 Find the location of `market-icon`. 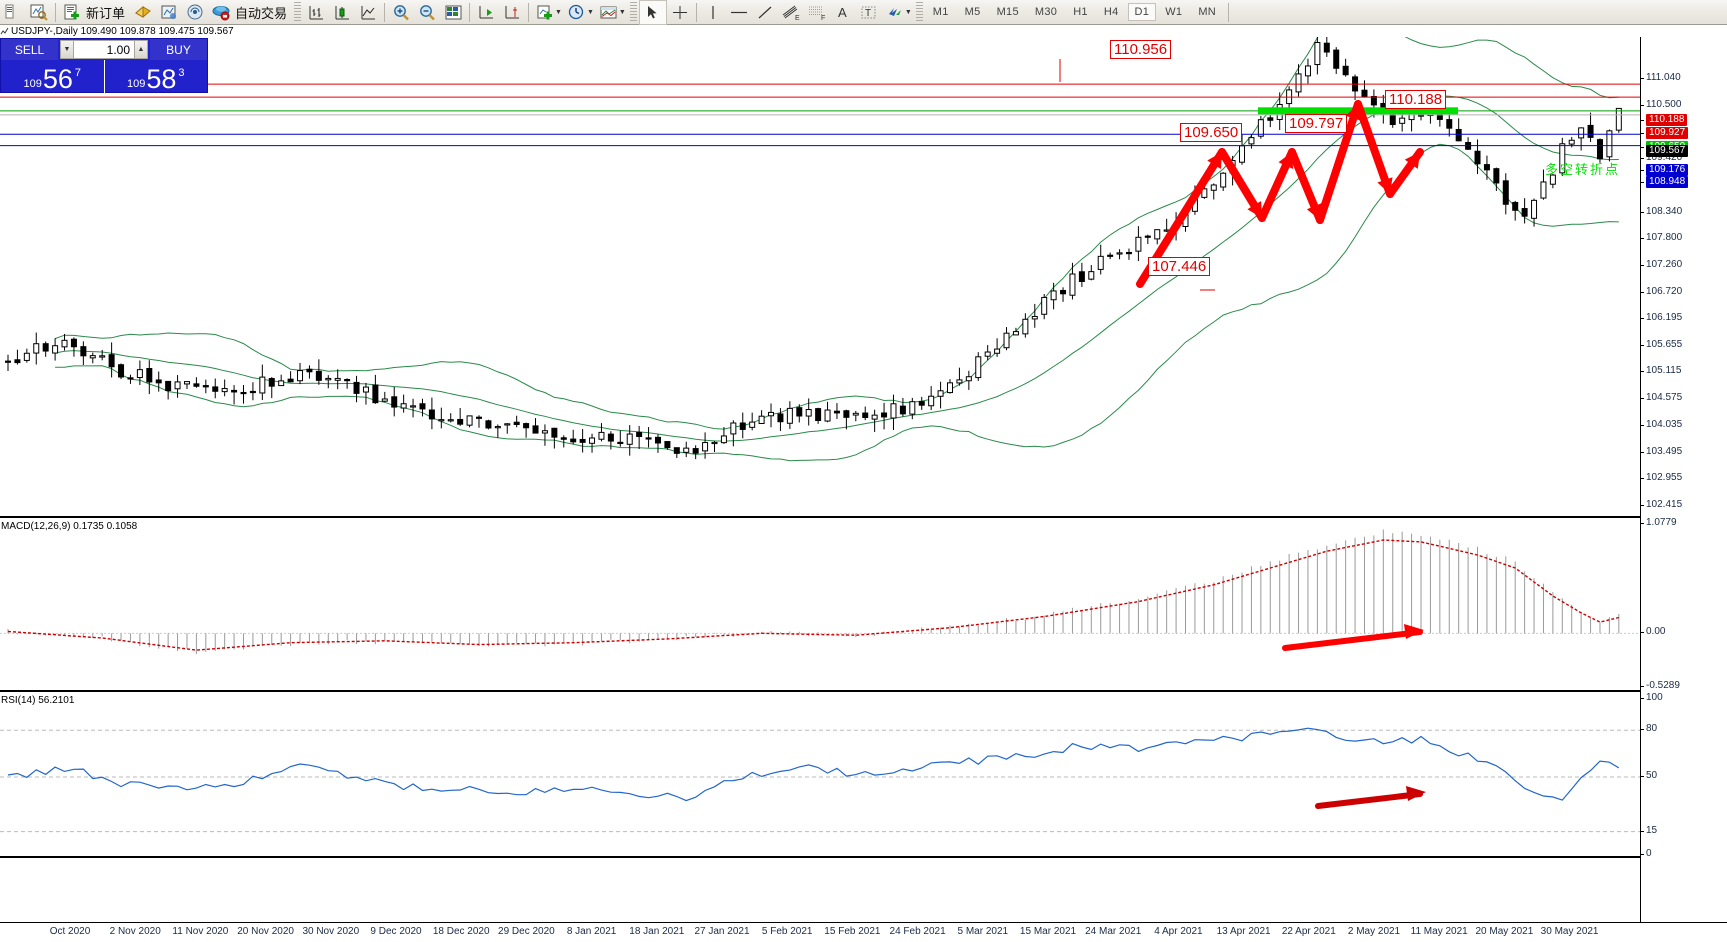

market-icon is located at coordinates (221, 12).